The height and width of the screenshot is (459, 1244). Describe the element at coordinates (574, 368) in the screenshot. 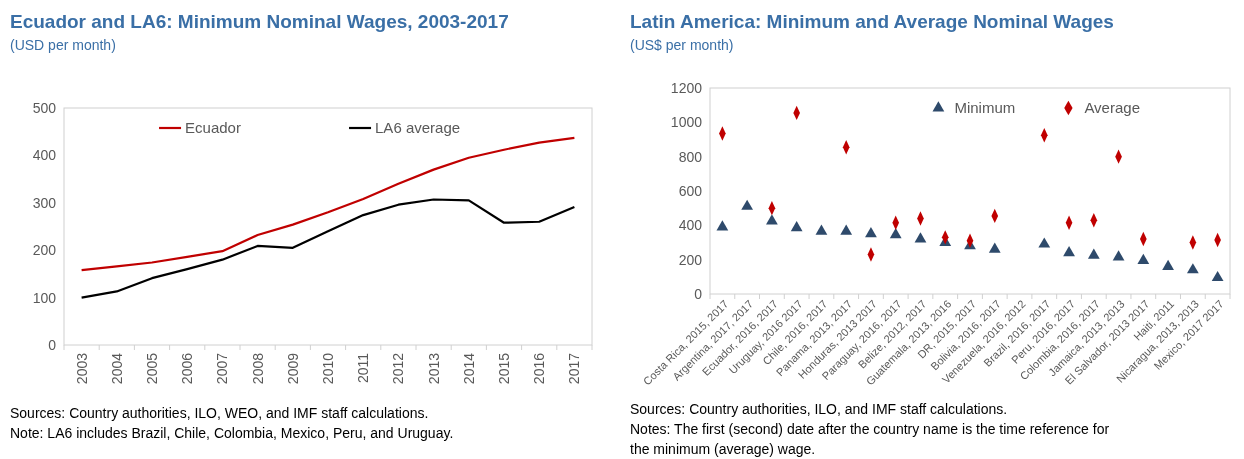

I see `x-tick-label: 2017` at that location.